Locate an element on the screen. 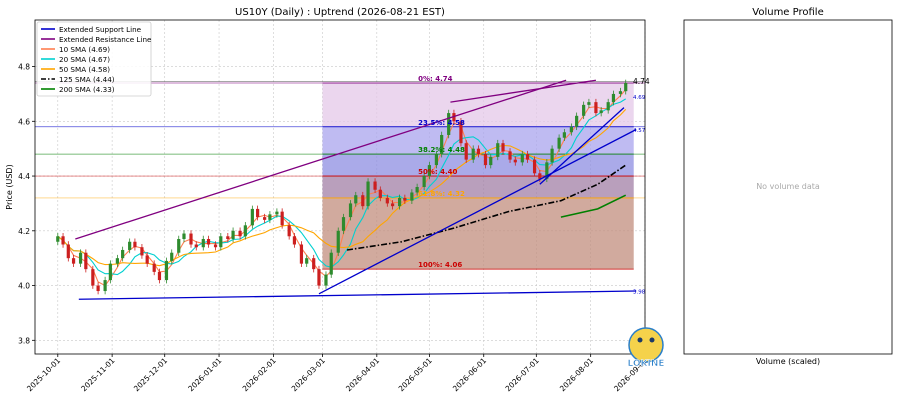 The width and height of the screenshot is (900, 404). price-label: 3.98 is located at coordinates (639, 293).